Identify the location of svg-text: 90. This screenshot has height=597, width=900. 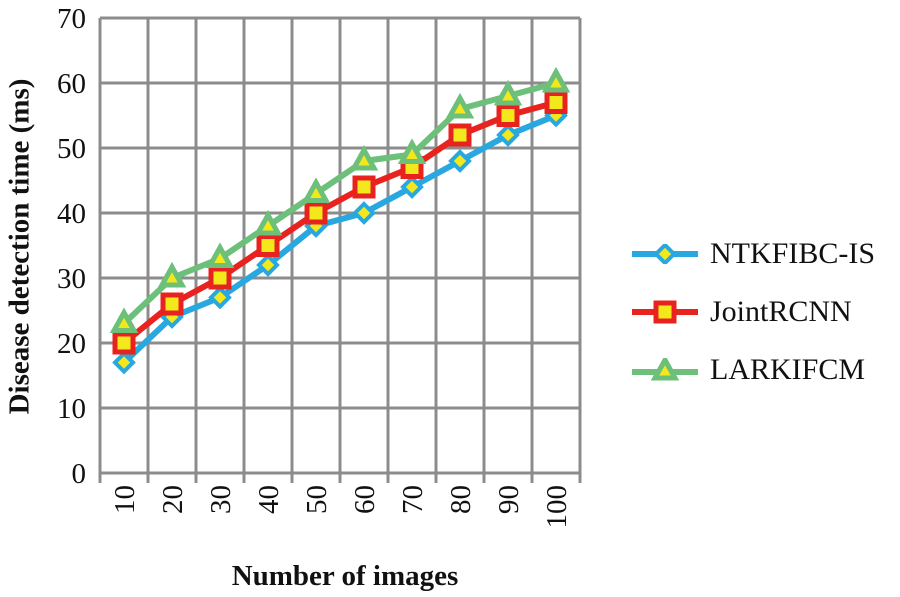
(509, 499).